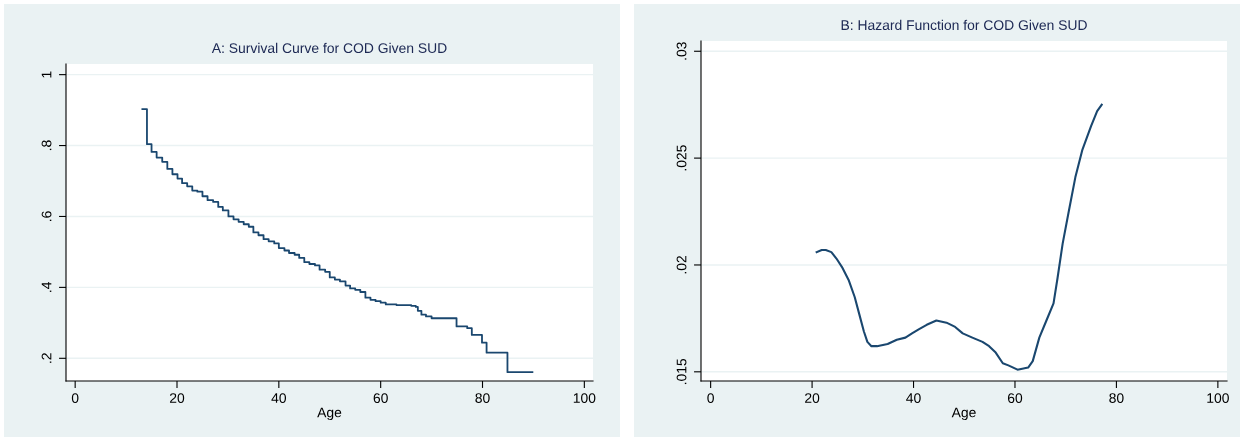 The width and height of the screenshot is (1244, 441). What do you see at coordinates (46, 74) in the screenshot?
I see `y-tick-label: 1` at bounding box center [46, 74].